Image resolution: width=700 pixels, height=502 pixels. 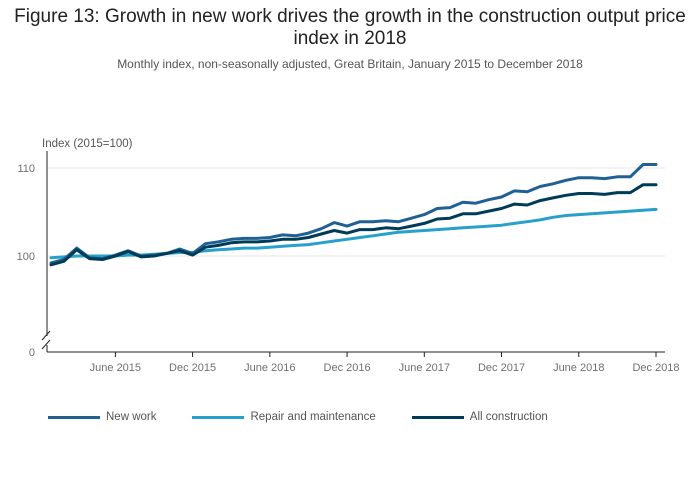 I want to click on x-tick-label: Dec 2018, so click(x=655, y=368).